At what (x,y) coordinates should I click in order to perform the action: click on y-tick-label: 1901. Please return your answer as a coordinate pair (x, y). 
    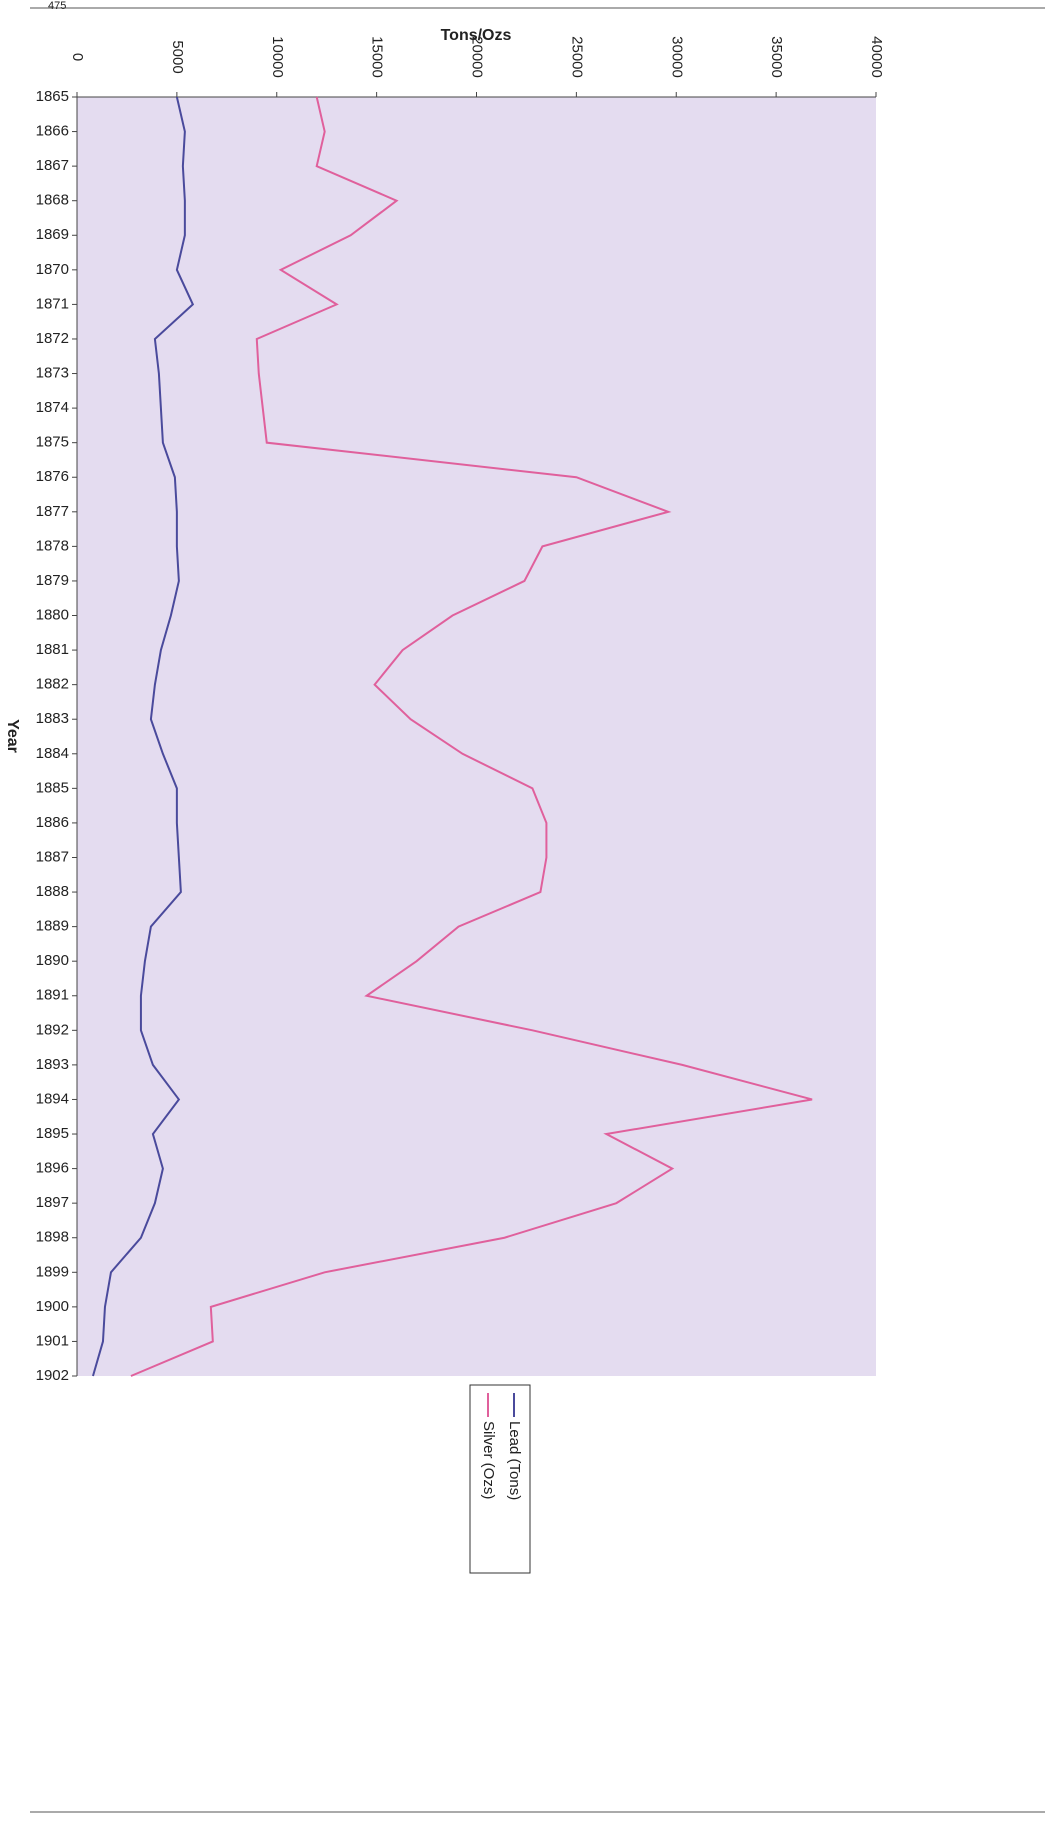
    Looking at the image, I should click on (52, 1340).